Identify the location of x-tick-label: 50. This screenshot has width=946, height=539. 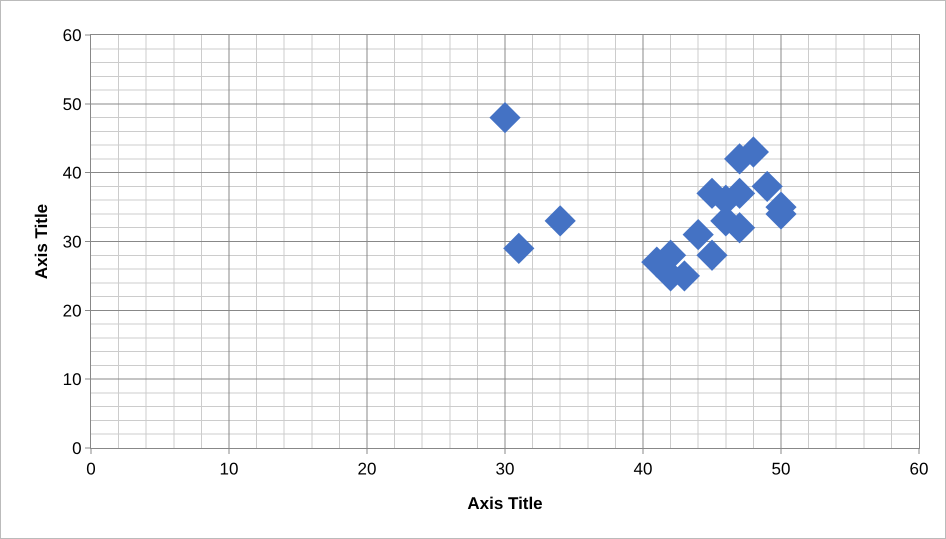
(781, 468).